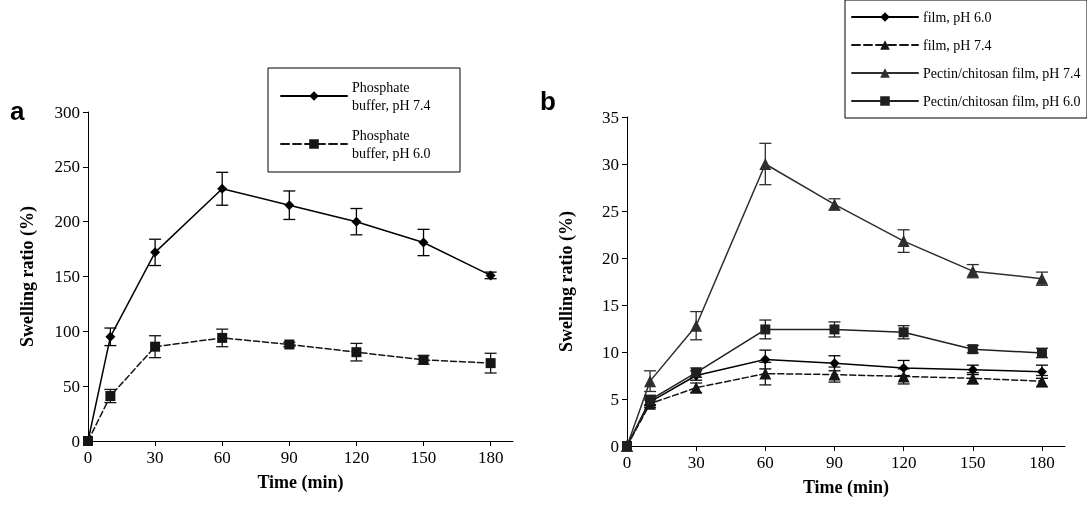 Image resolution: width=1087 pixels, height=510 pixels. What do you see at coordinates (548, 101) in the screenshot?
I see `text: b` at bounding box center [548, 101].